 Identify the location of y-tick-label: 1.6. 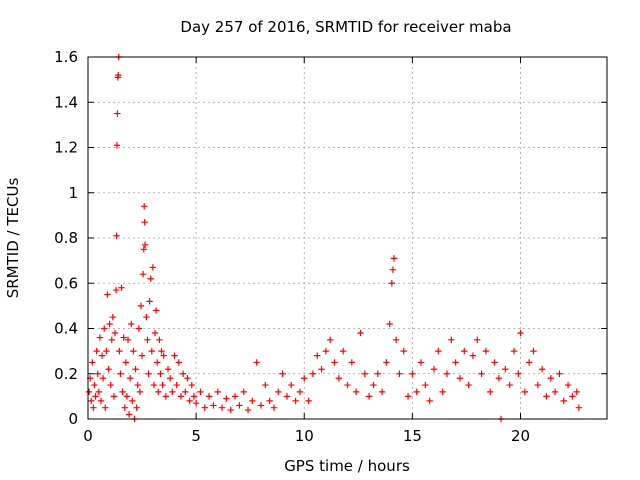
(66, 57).